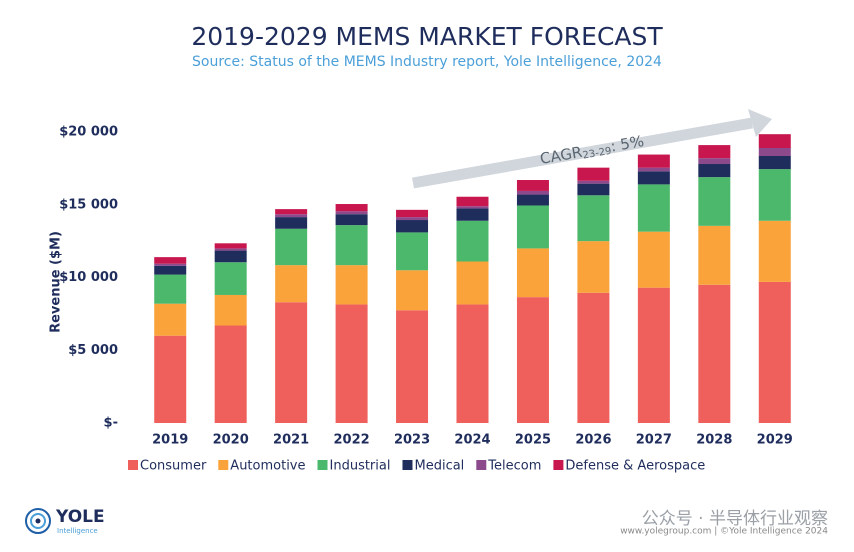 Image resolution: width=854 pixels, height=552 pixels. What do you see at coordinates (472, 440) in the screenshot?
I see `x-tick-label: 2024` at bounding box center [472, 440].